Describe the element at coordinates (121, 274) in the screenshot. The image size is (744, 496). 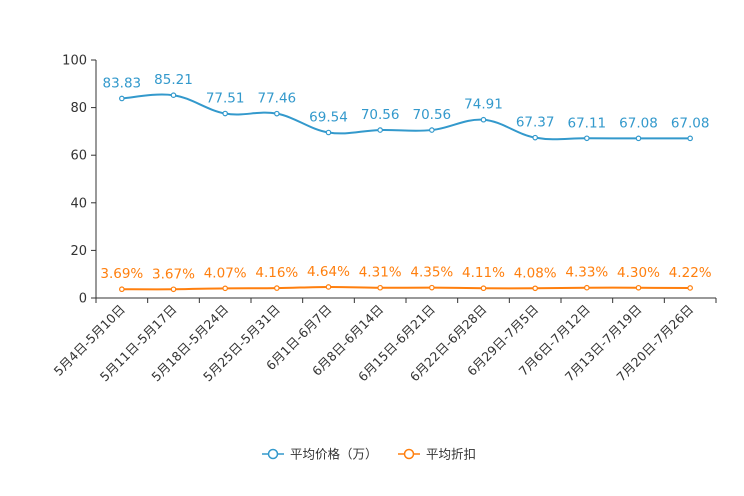
I see `data-label: 3.69%` at that location.